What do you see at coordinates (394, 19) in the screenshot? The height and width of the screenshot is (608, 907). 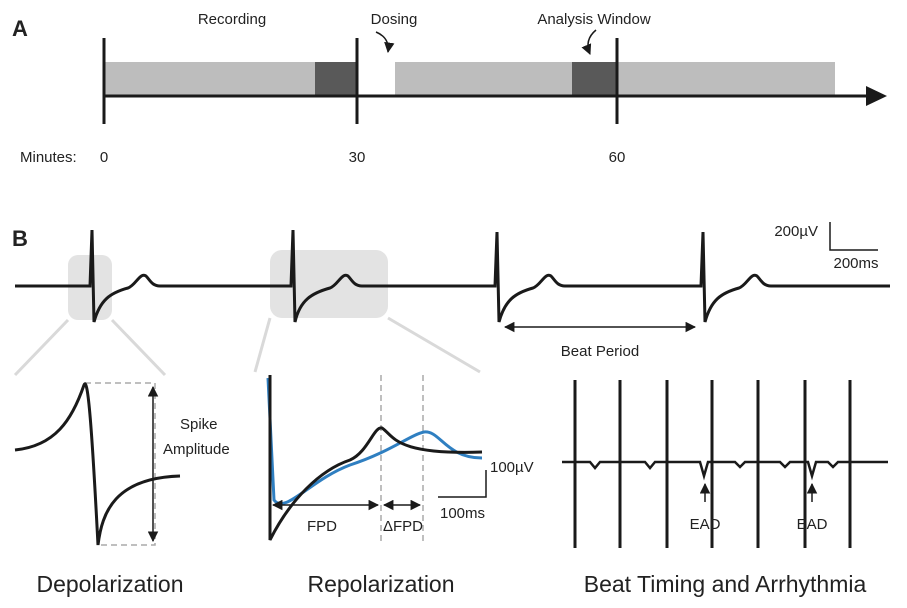 I see `label: Dosing` at bounding box center [394, 19].